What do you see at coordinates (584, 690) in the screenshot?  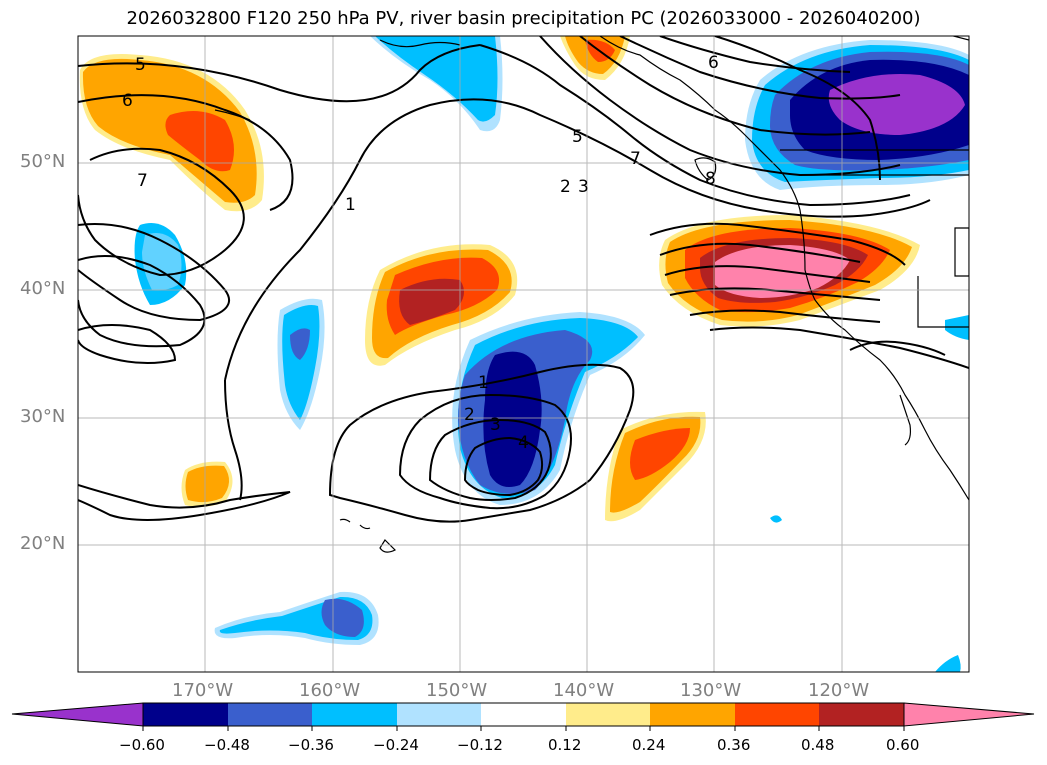 I see `lon-label-140w: 140°W` at bounding box center [584, 690].